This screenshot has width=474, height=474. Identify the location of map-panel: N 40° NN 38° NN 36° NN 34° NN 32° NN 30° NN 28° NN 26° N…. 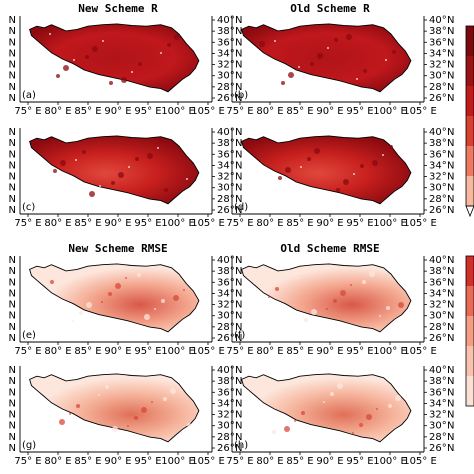
(126, 416).